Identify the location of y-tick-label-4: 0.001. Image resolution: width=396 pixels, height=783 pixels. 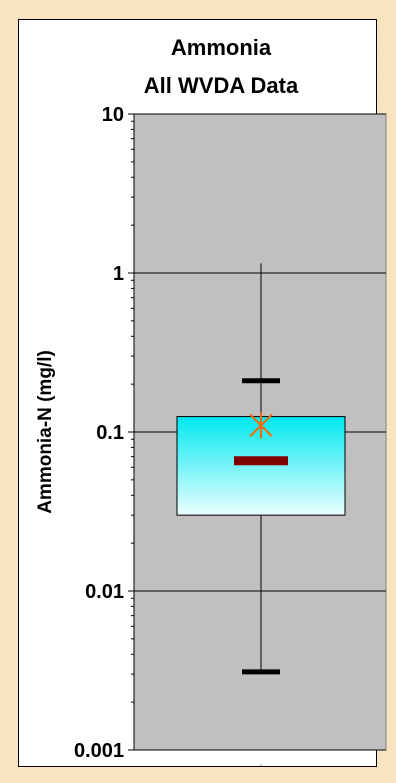
(99, 751).